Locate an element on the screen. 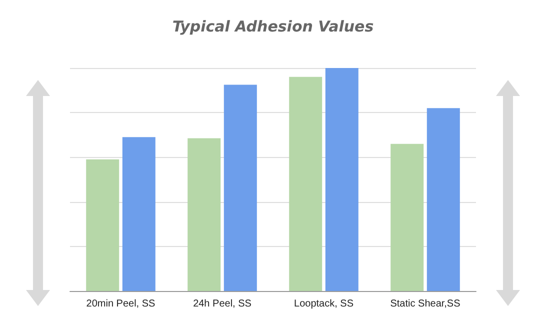 This screenshot has width=546, height=329. x-tick-label: 20min Peel, SS is located at coordinates (121, 304).